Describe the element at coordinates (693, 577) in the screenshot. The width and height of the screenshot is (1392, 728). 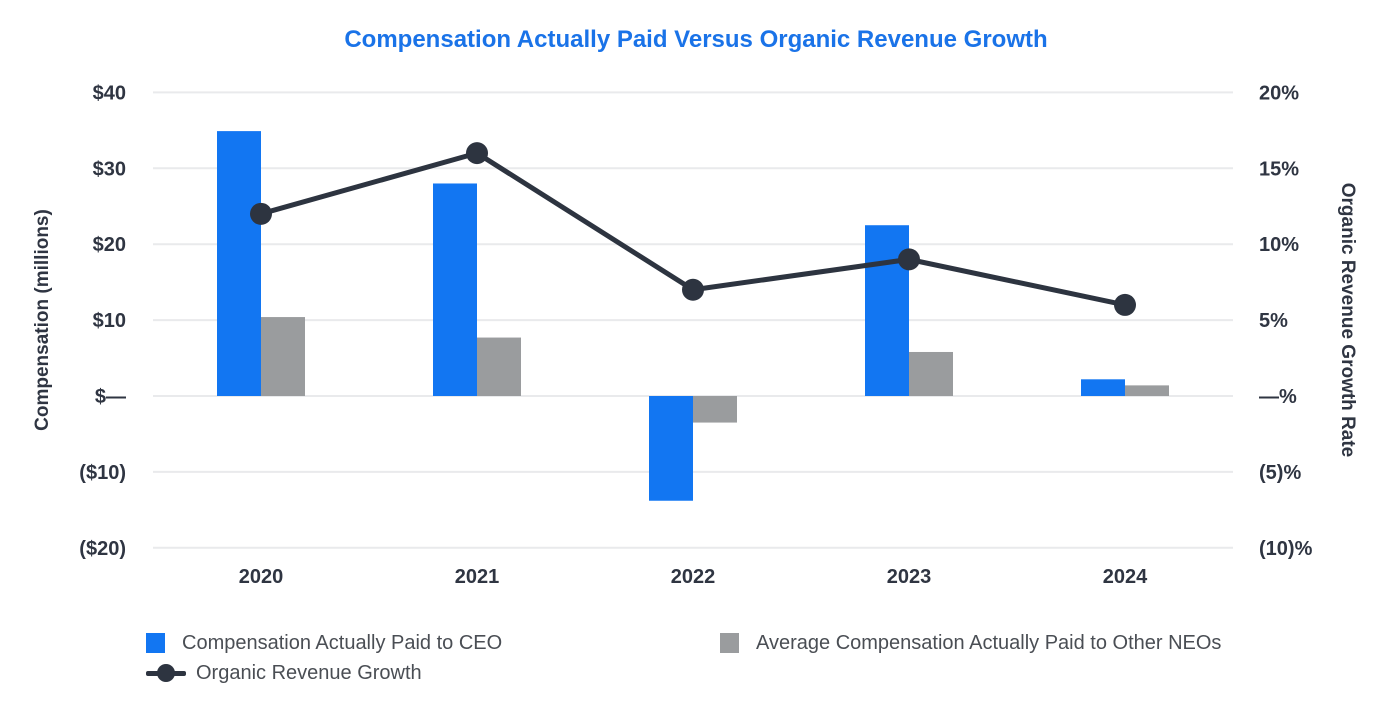
I see `x-axis-label: 2022` at that location.